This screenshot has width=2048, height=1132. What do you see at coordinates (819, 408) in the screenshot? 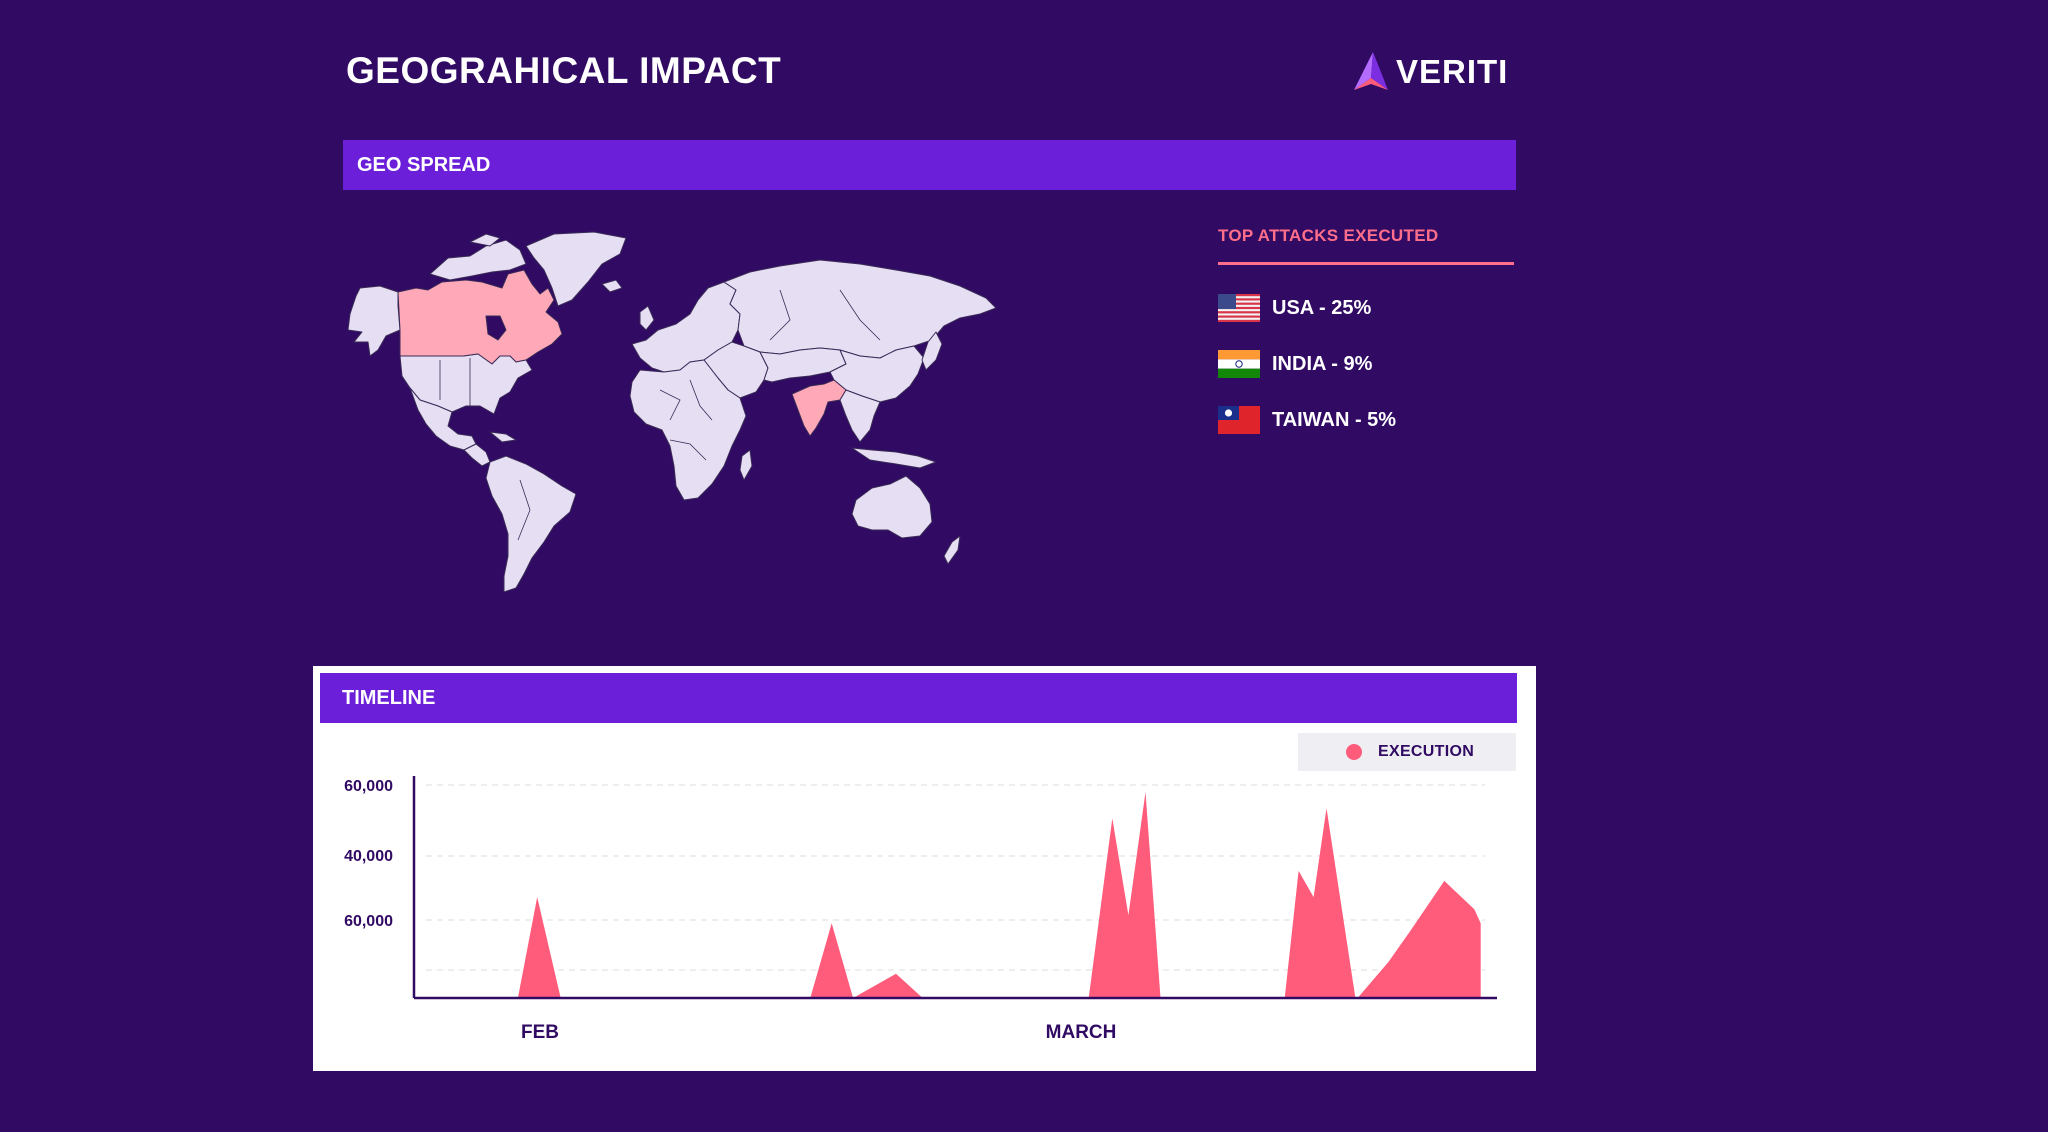
I see `india-region` at bounding box center [819, 408].